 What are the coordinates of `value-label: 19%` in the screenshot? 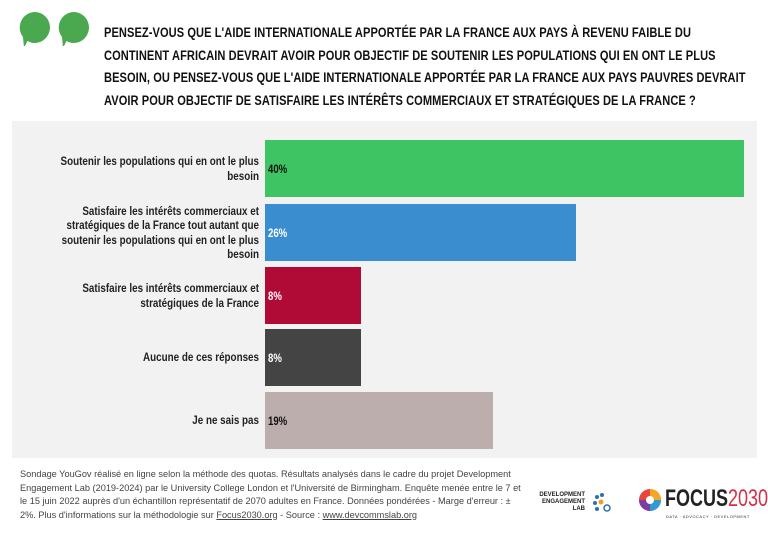 It's located at (278, 420).